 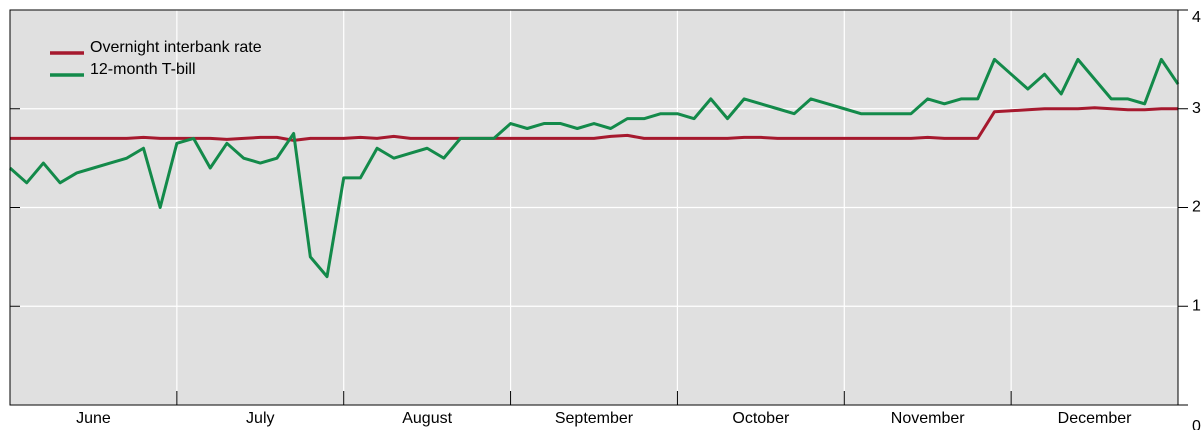 What do you see at coordinates (1196, 305) in the screenshot?
I see `y-tick-label: 1` at bounding box center [1196, 305].